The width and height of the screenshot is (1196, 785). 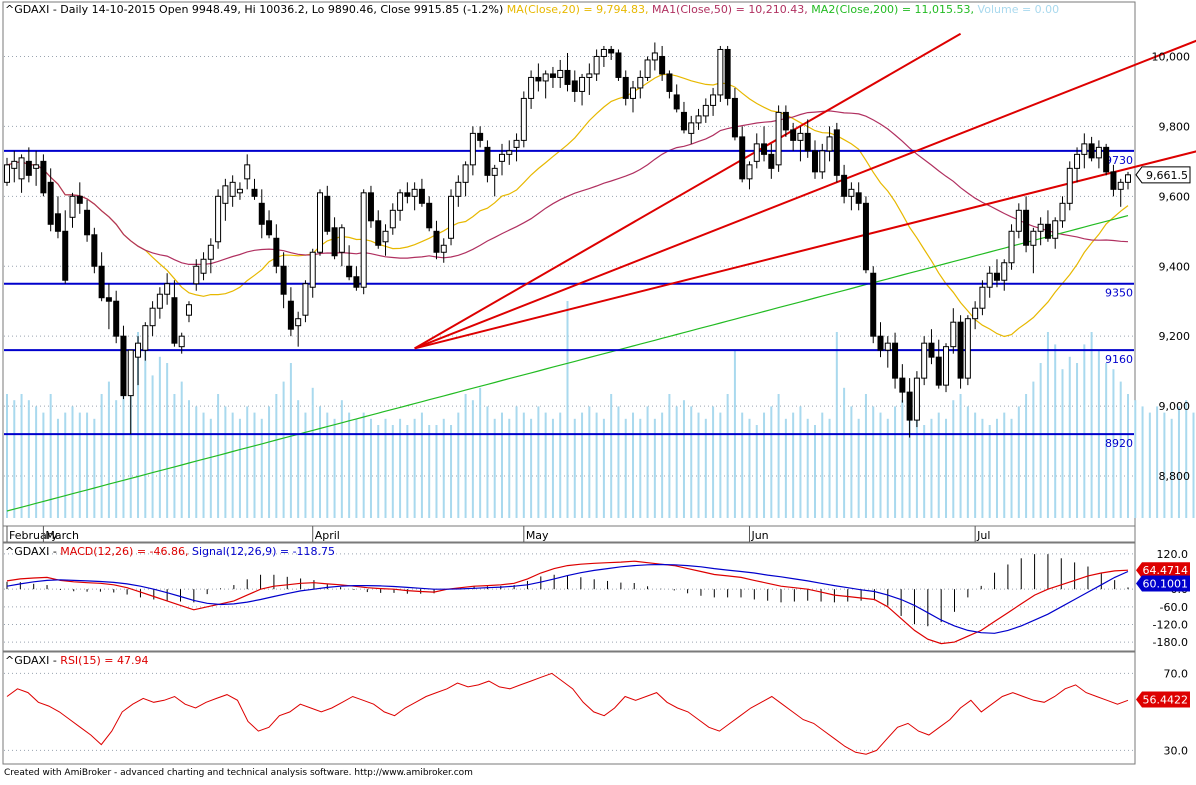 I want to click on support-line-label: 9350, so click(x=1119, y=293).